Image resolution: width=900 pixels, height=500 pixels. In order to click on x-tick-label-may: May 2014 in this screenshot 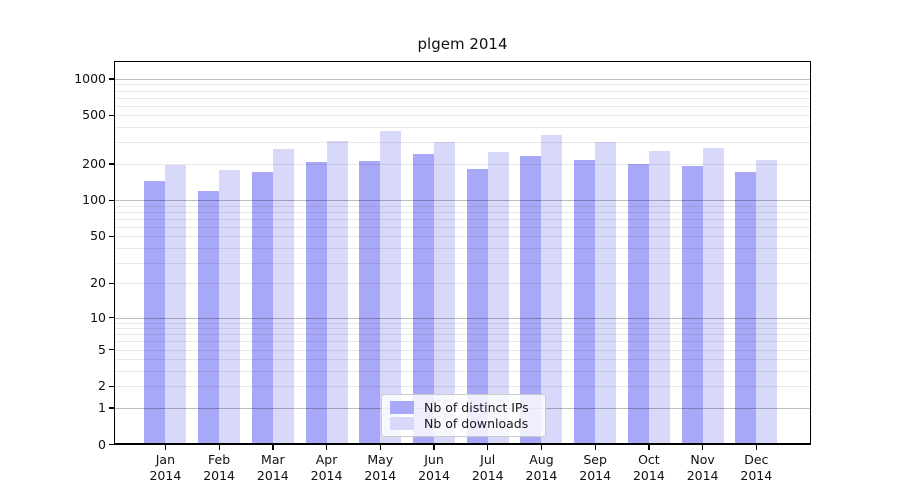, I will do `click(380, 467)`.